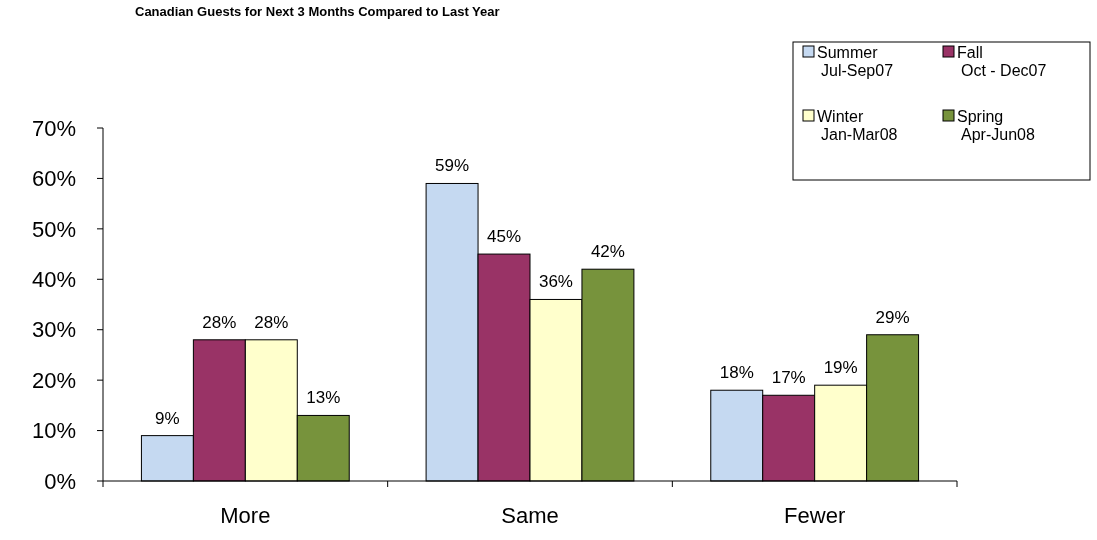 The image size is (1097, 540). I want to click on y-tick-label: 20%, so click(53, 380).